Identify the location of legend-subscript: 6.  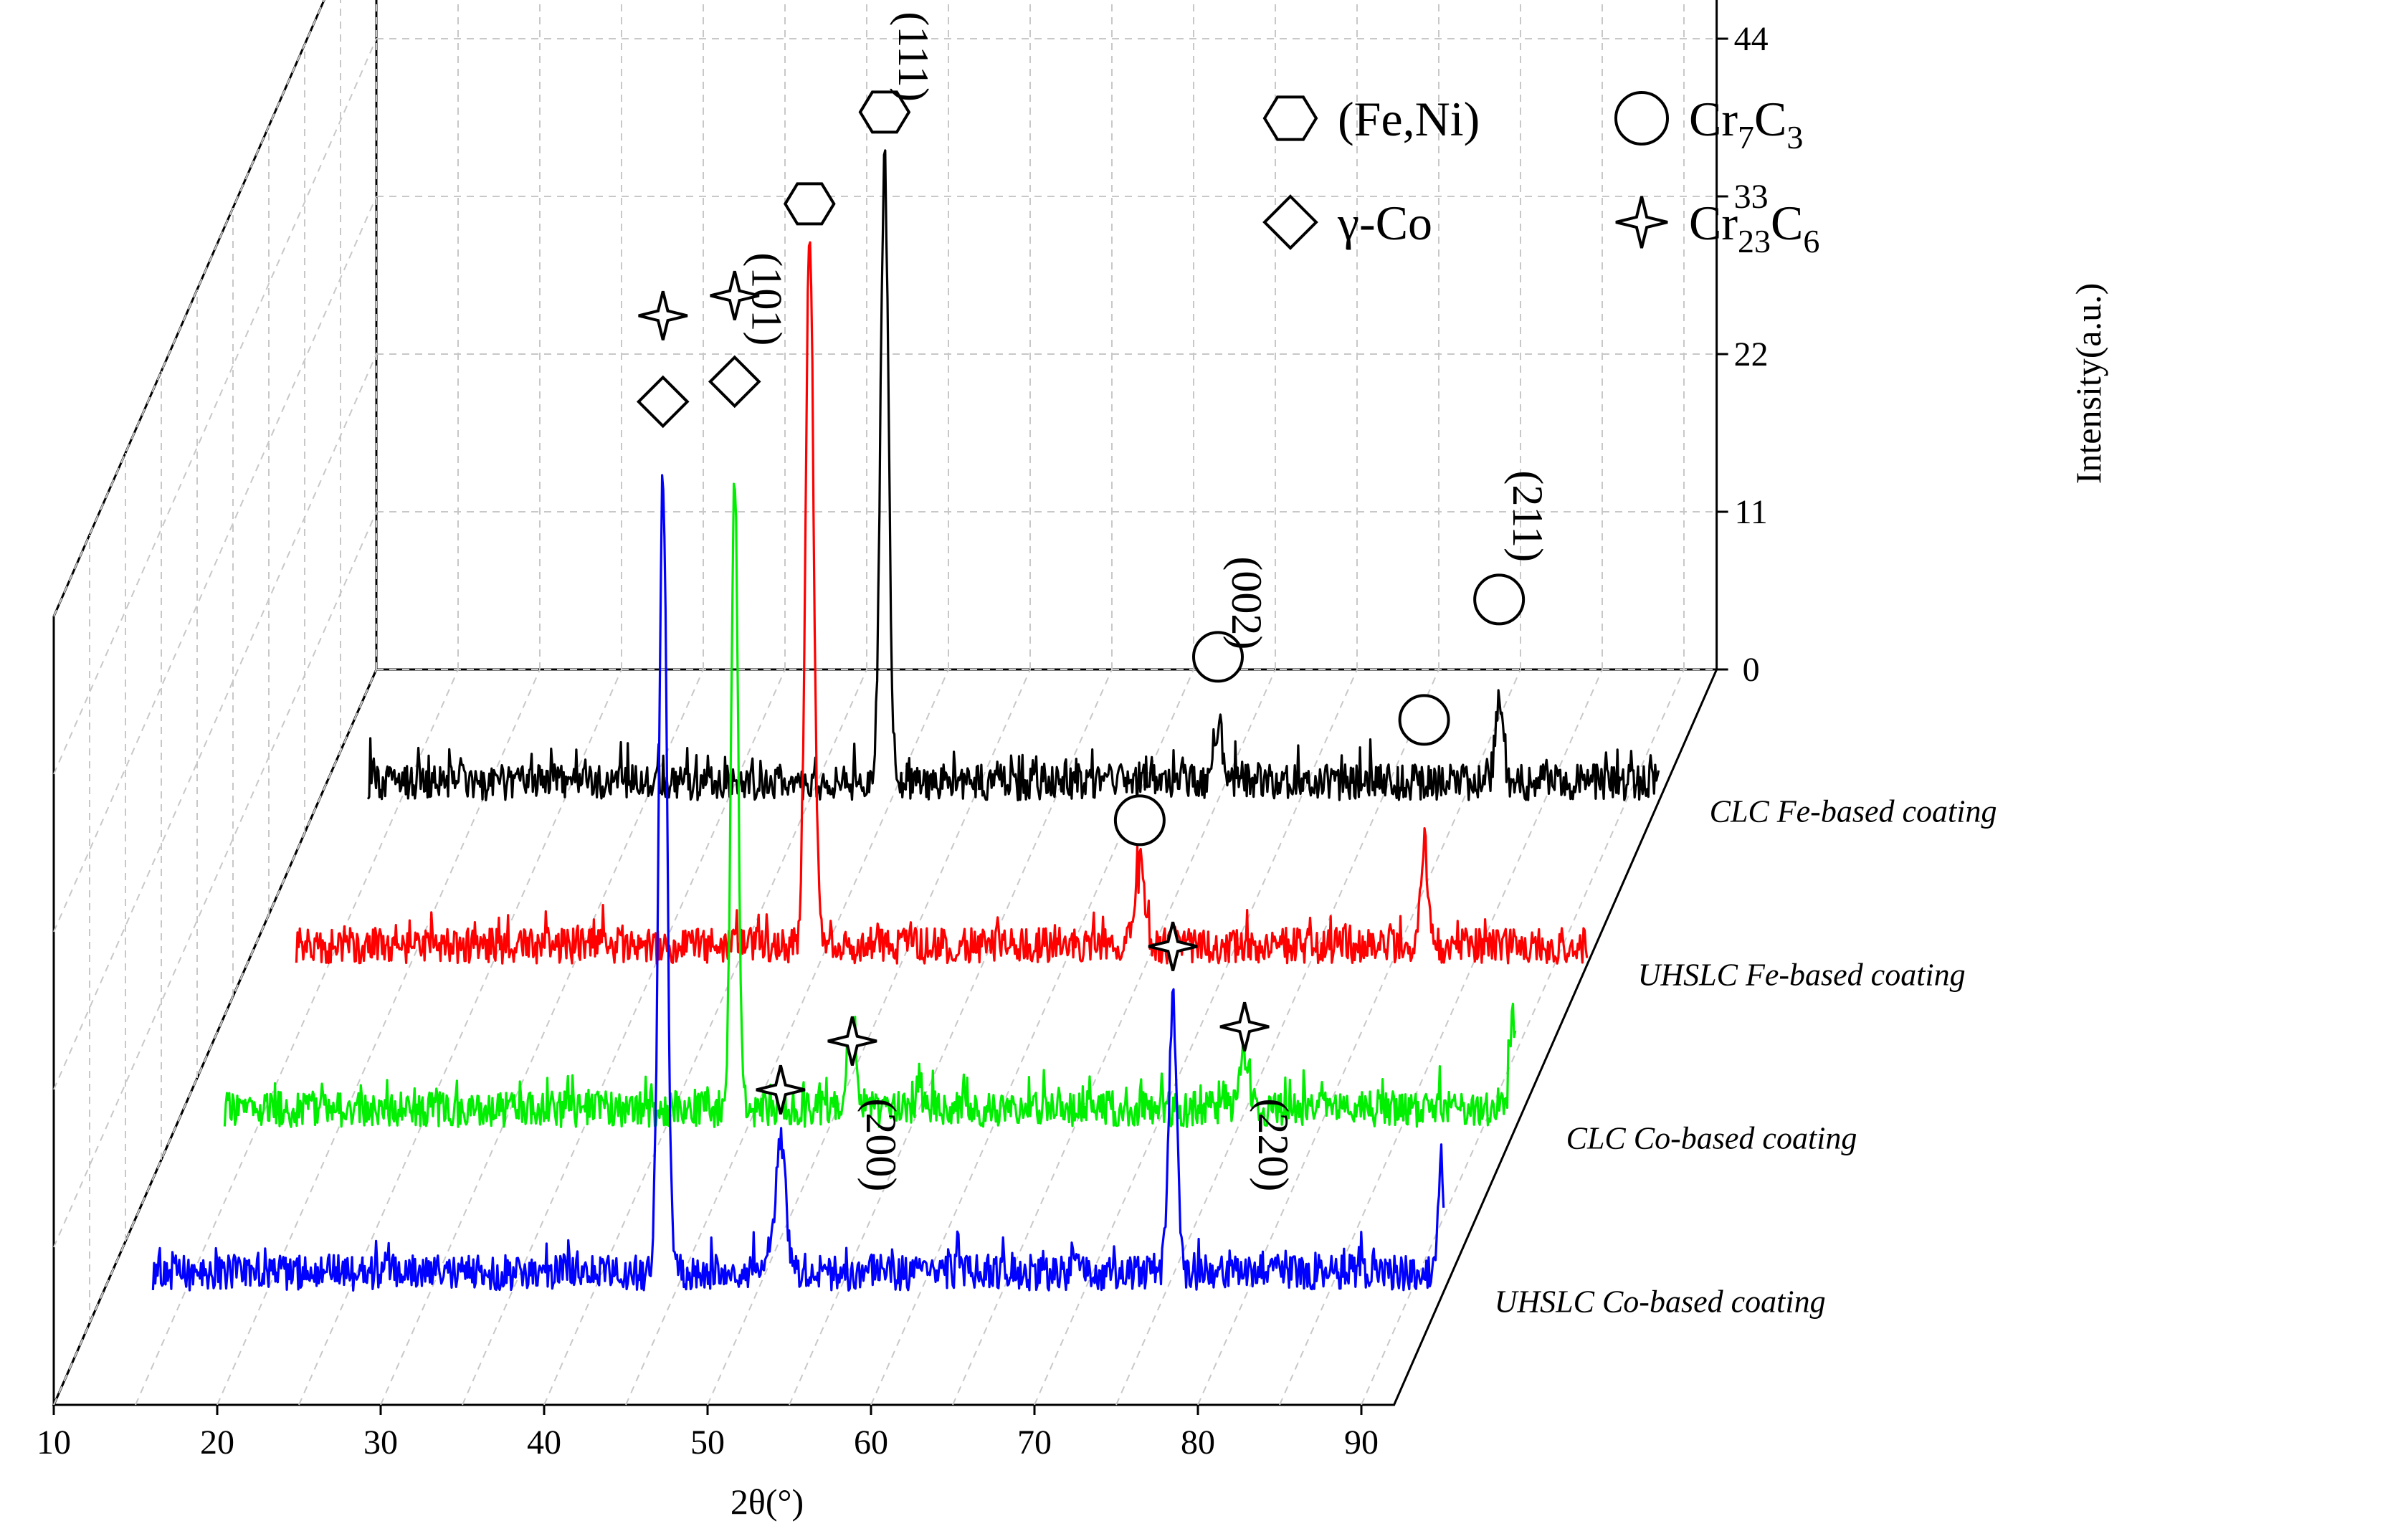
(1811, 241).